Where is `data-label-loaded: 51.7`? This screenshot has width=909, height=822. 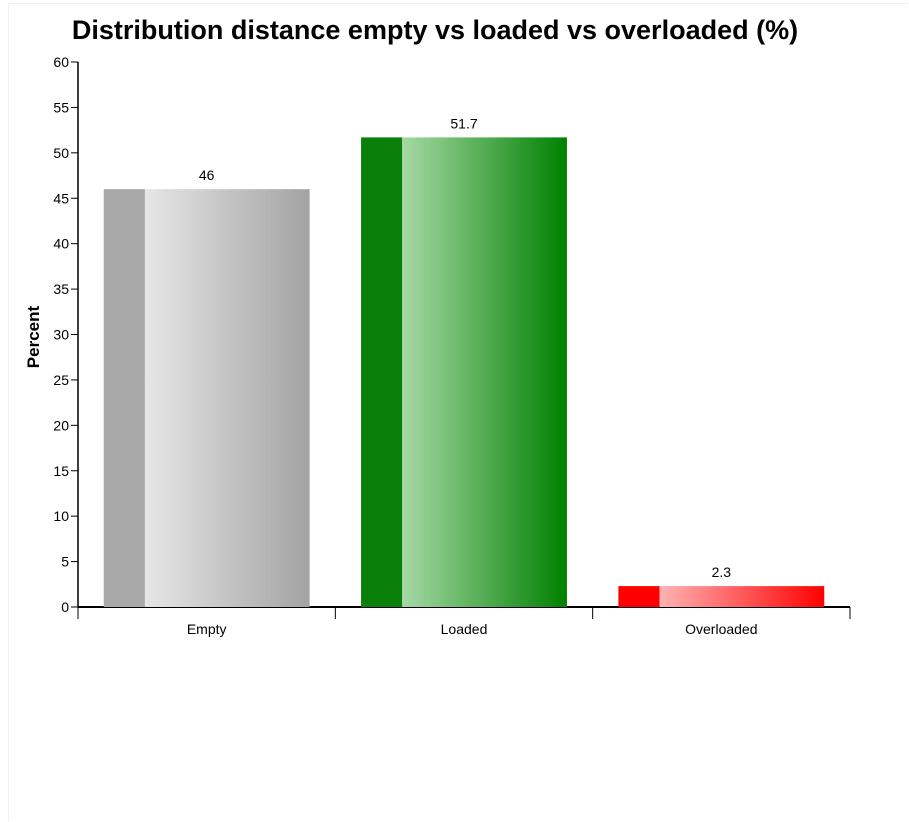
data-label-loaded: 51.7 is located at coordinates (463, 123).